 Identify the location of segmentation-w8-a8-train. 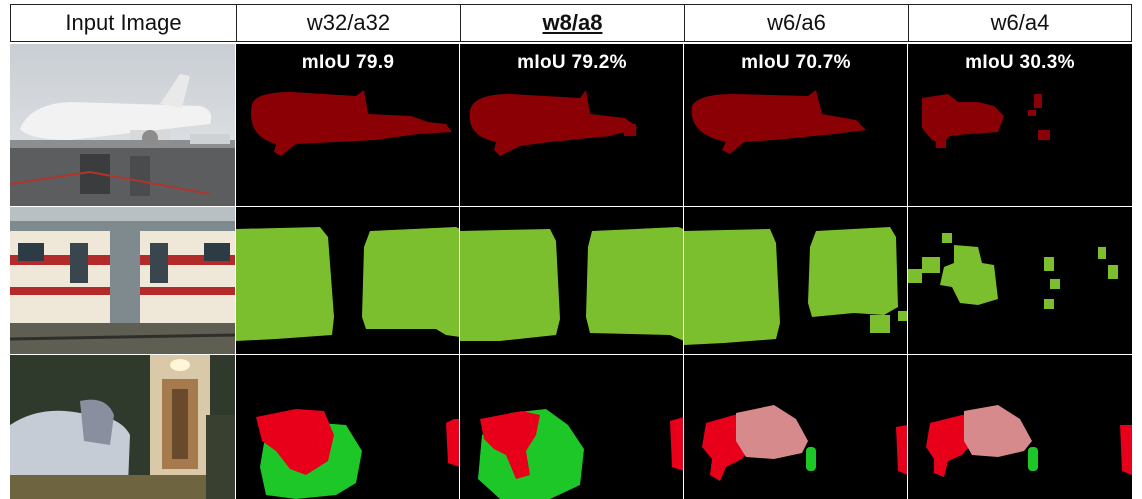
(572, 280).